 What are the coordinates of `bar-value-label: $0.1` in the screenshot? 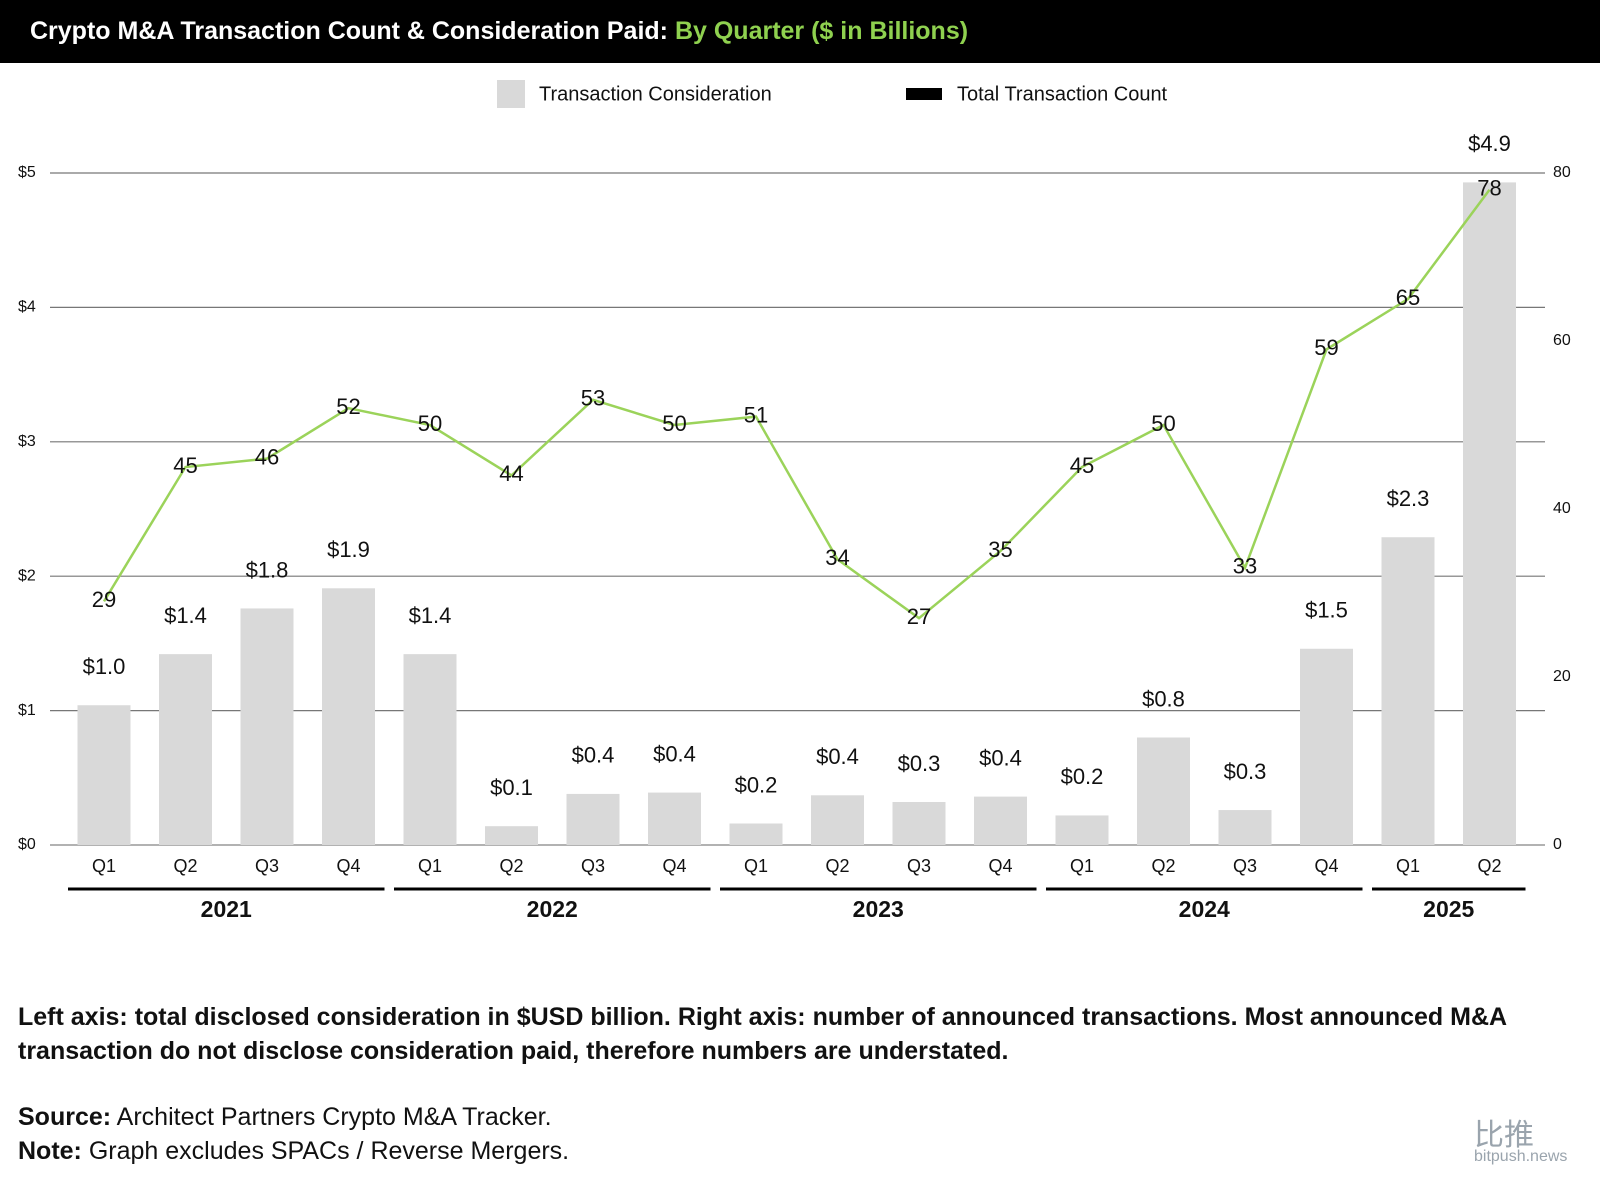 It's located at (511, 787).